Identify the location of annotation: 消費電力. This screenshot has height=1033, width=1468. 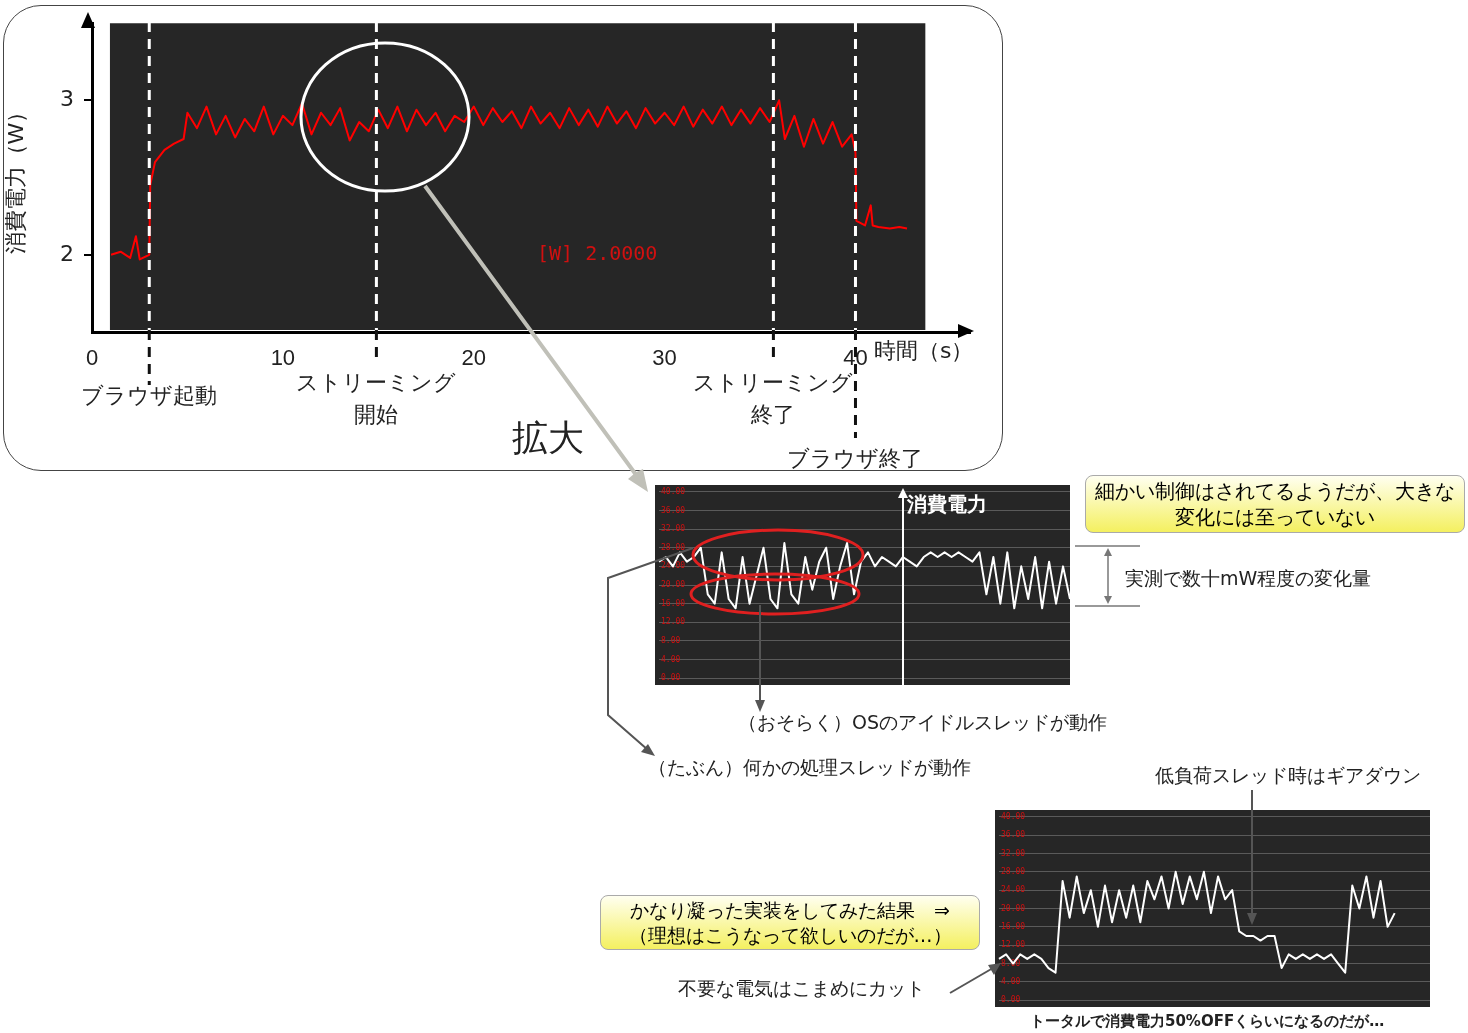
(947, 504).